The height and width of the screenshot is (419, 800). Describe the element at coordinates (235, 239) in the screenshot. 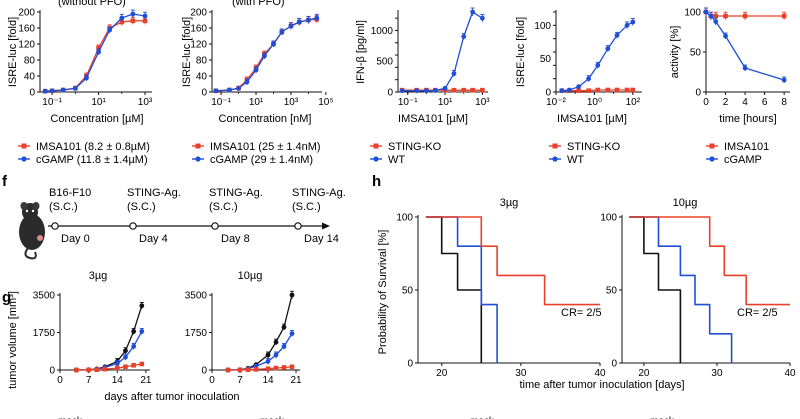

I see `timeline-event-day: Day 8` at that location.